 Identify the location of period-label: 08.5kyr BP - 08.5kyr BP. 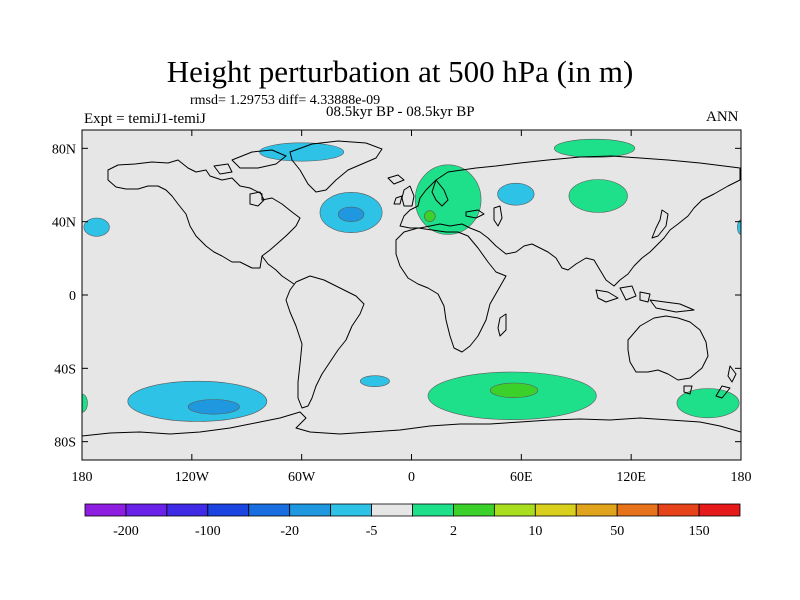
(400, 112).